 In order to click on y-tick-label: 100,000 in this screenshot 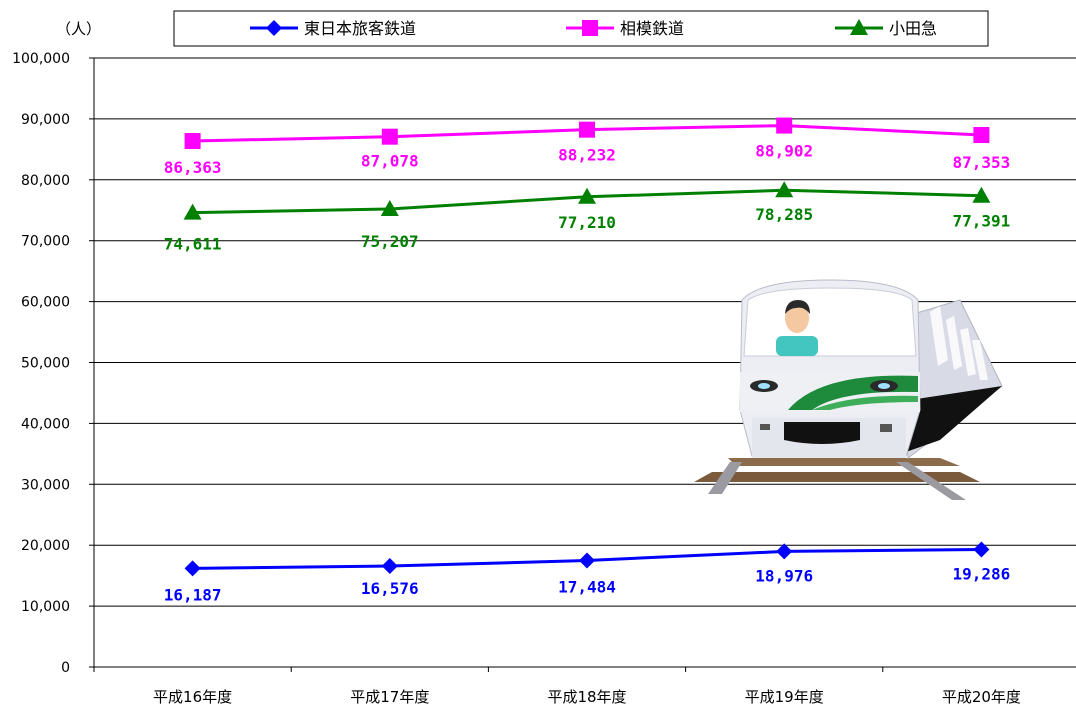, I will do `click(41, 59)`.